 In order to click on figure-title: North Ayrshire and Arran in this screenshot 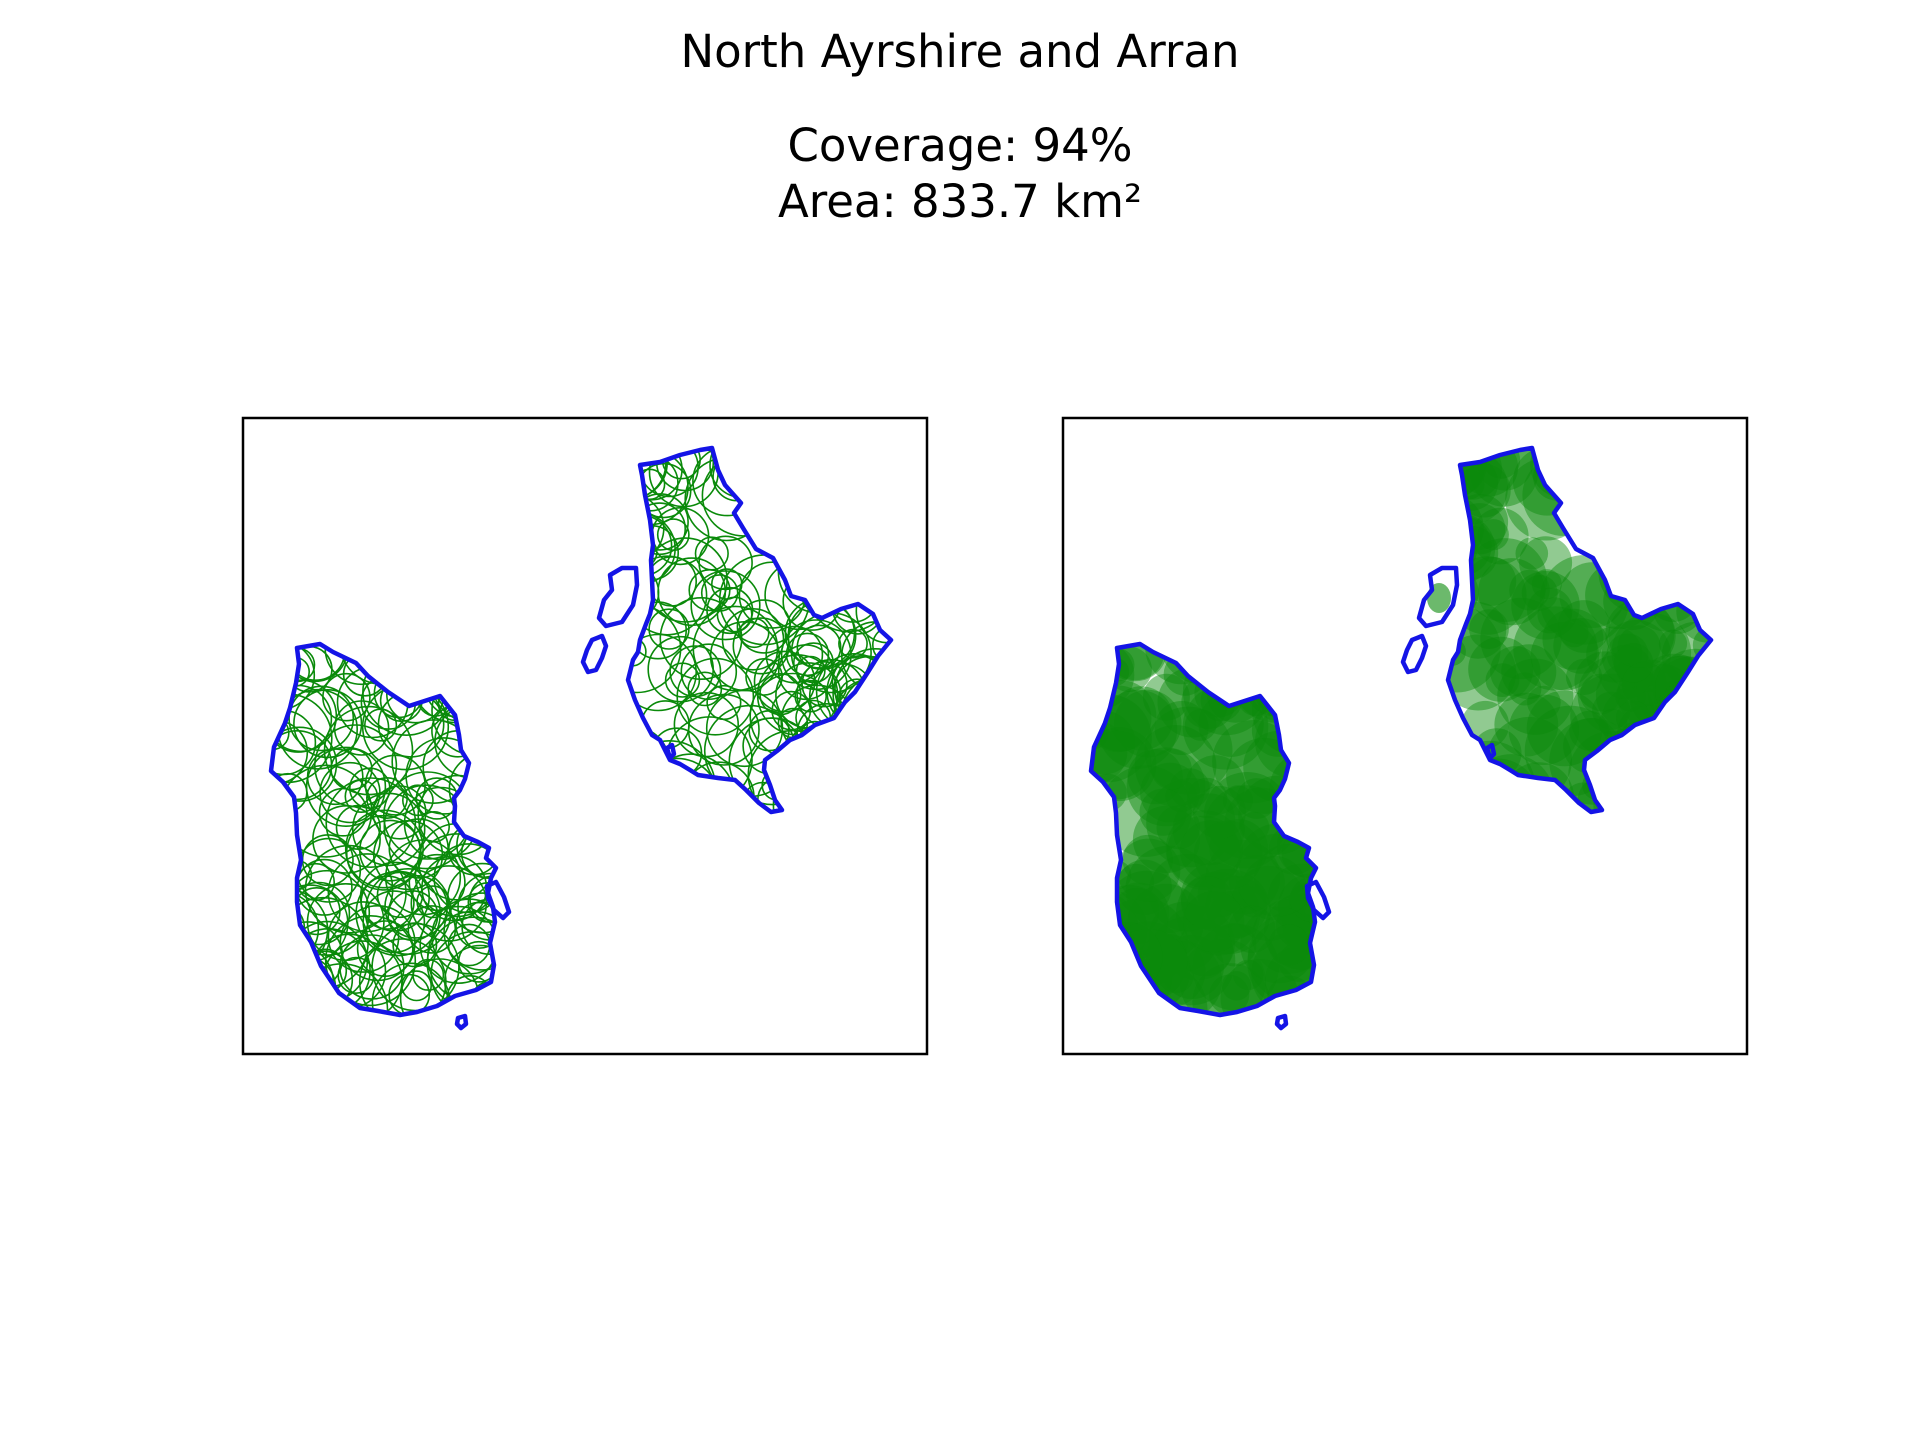, I will do `click(960, 51)`.